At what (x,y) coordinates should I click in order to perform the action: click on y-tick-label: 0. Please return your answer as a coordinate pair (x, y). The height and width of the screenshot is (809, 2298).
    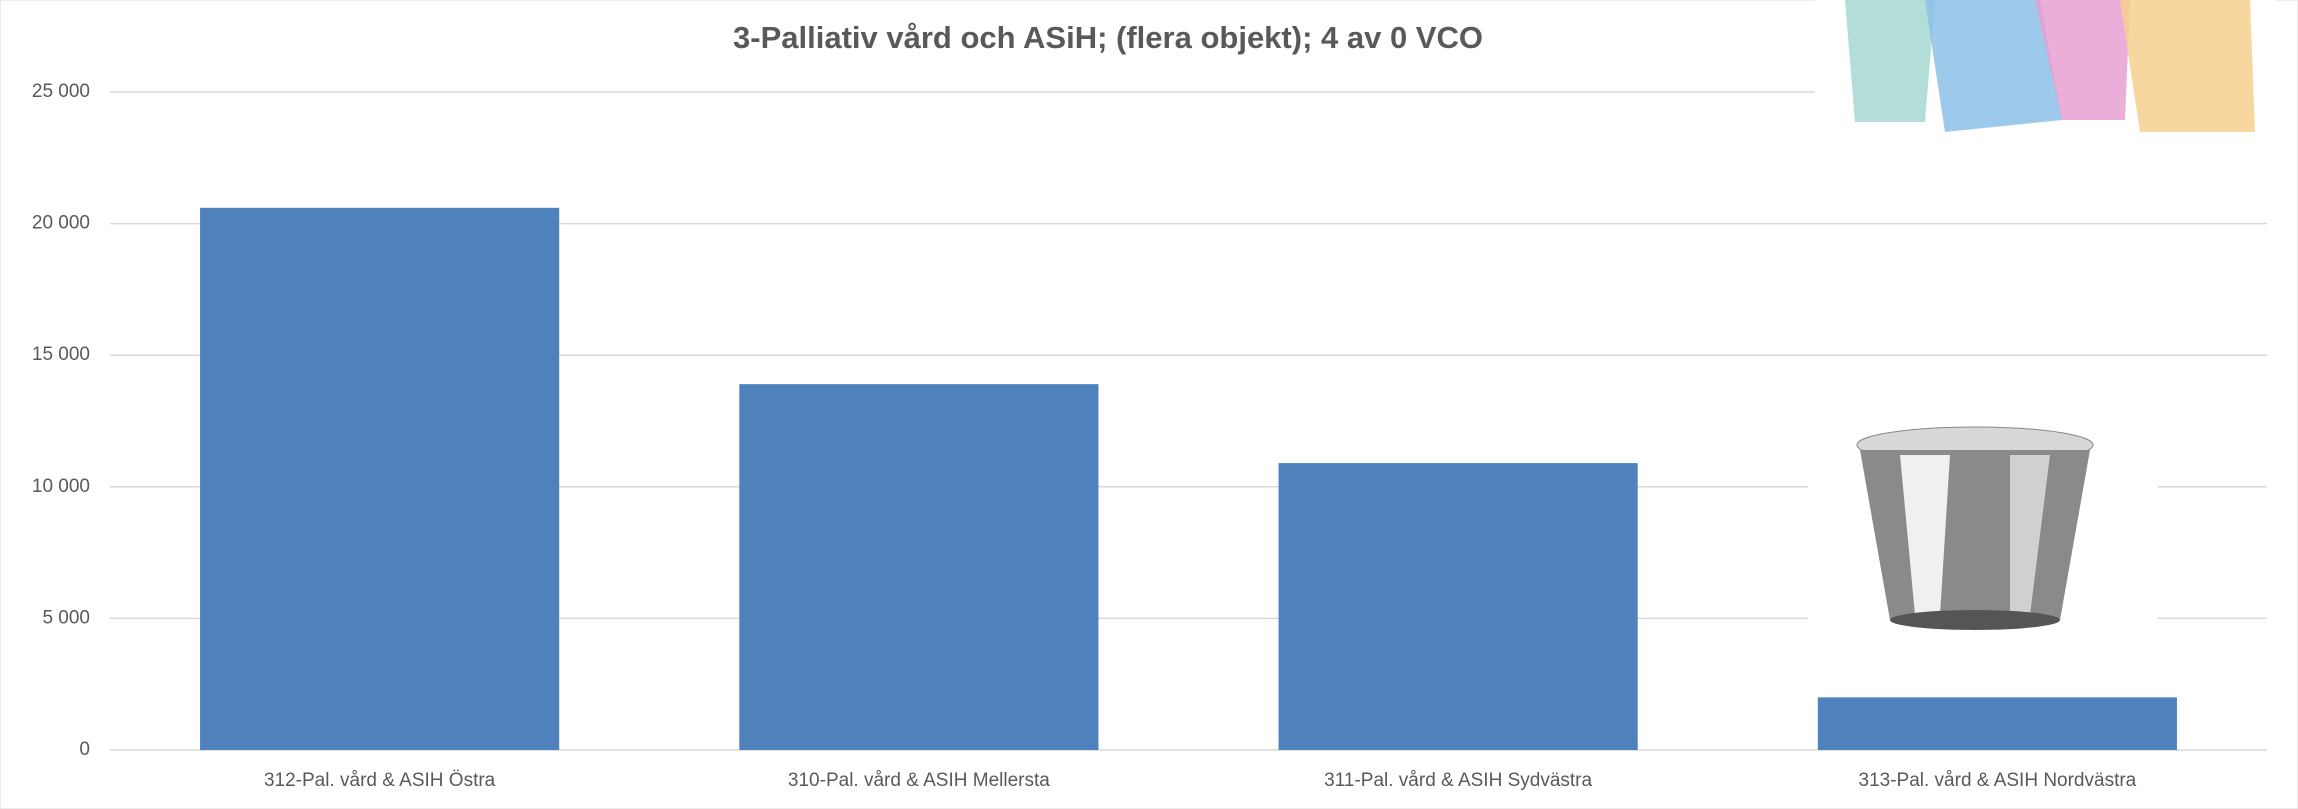
    Looking at the image, I should click on (84, 749).